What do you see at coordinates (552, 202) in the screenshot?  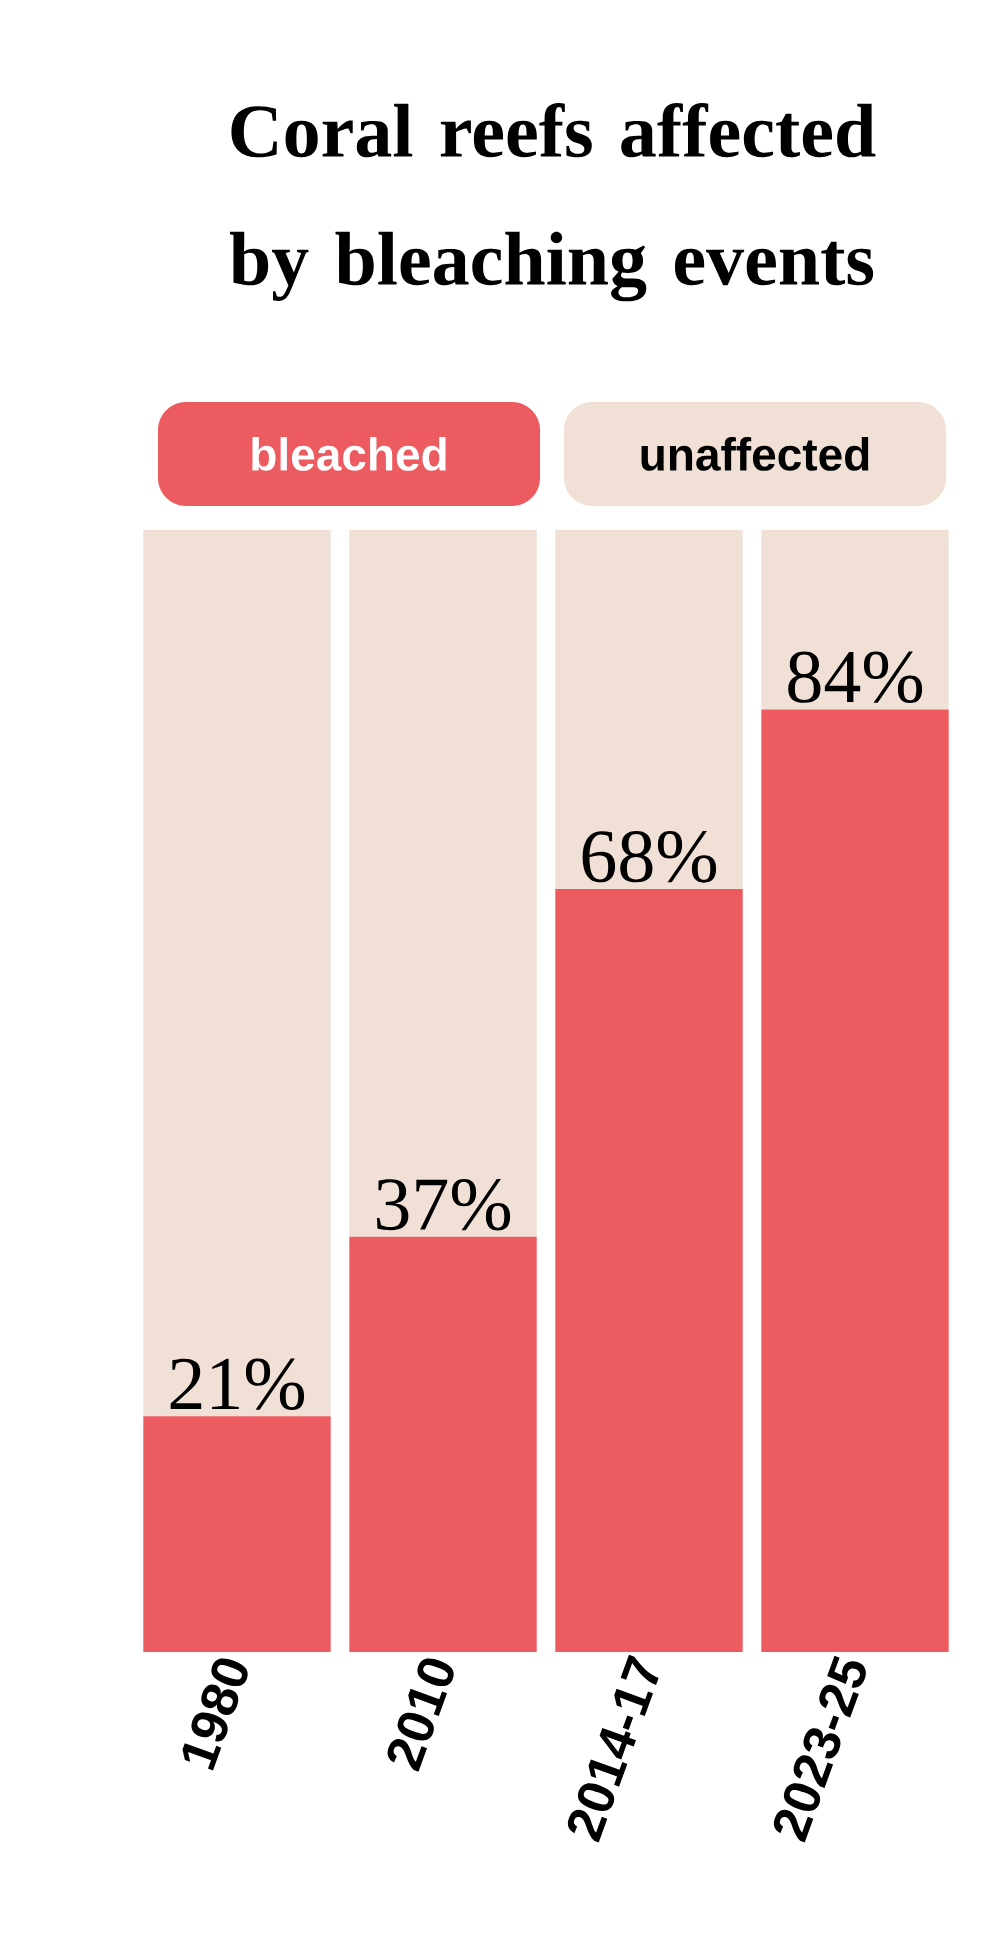 I see `chart-title: Coral reefs affected by bleaching events` at bounding box center [552, 202].